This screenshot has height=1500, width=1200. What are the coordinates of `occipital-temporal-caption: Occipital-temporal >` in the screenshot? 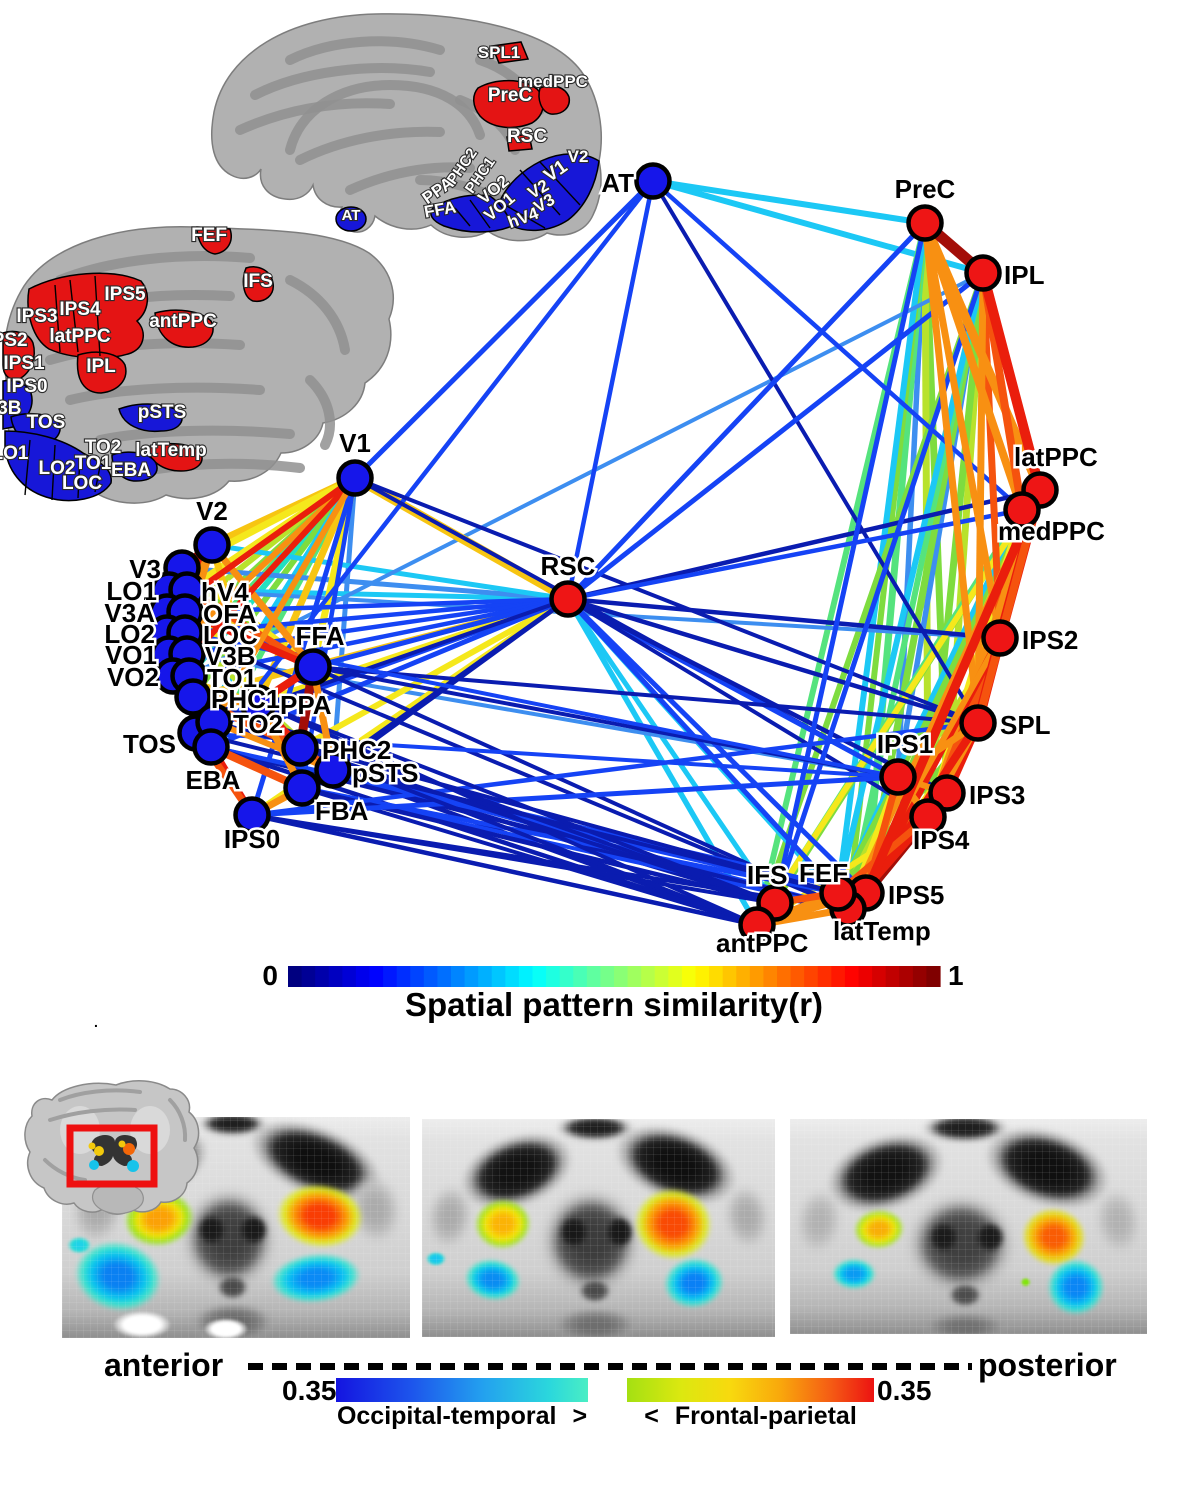 It's located at (462, 1416).